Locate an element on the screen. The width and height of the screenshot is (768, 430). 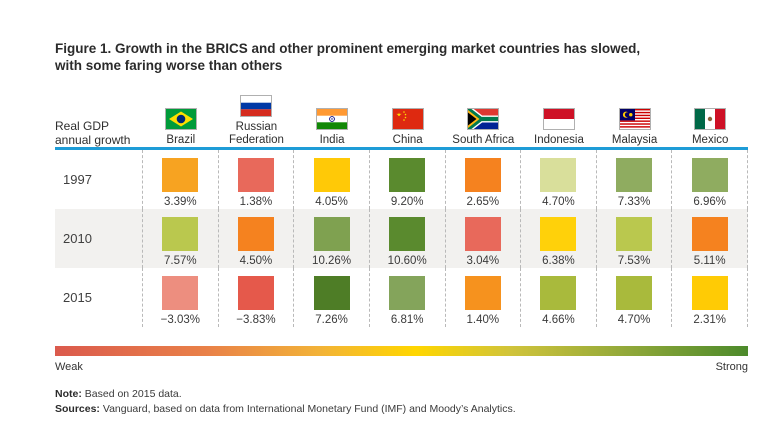
data-cell: −3.03% is located at coordinates (181, 297).